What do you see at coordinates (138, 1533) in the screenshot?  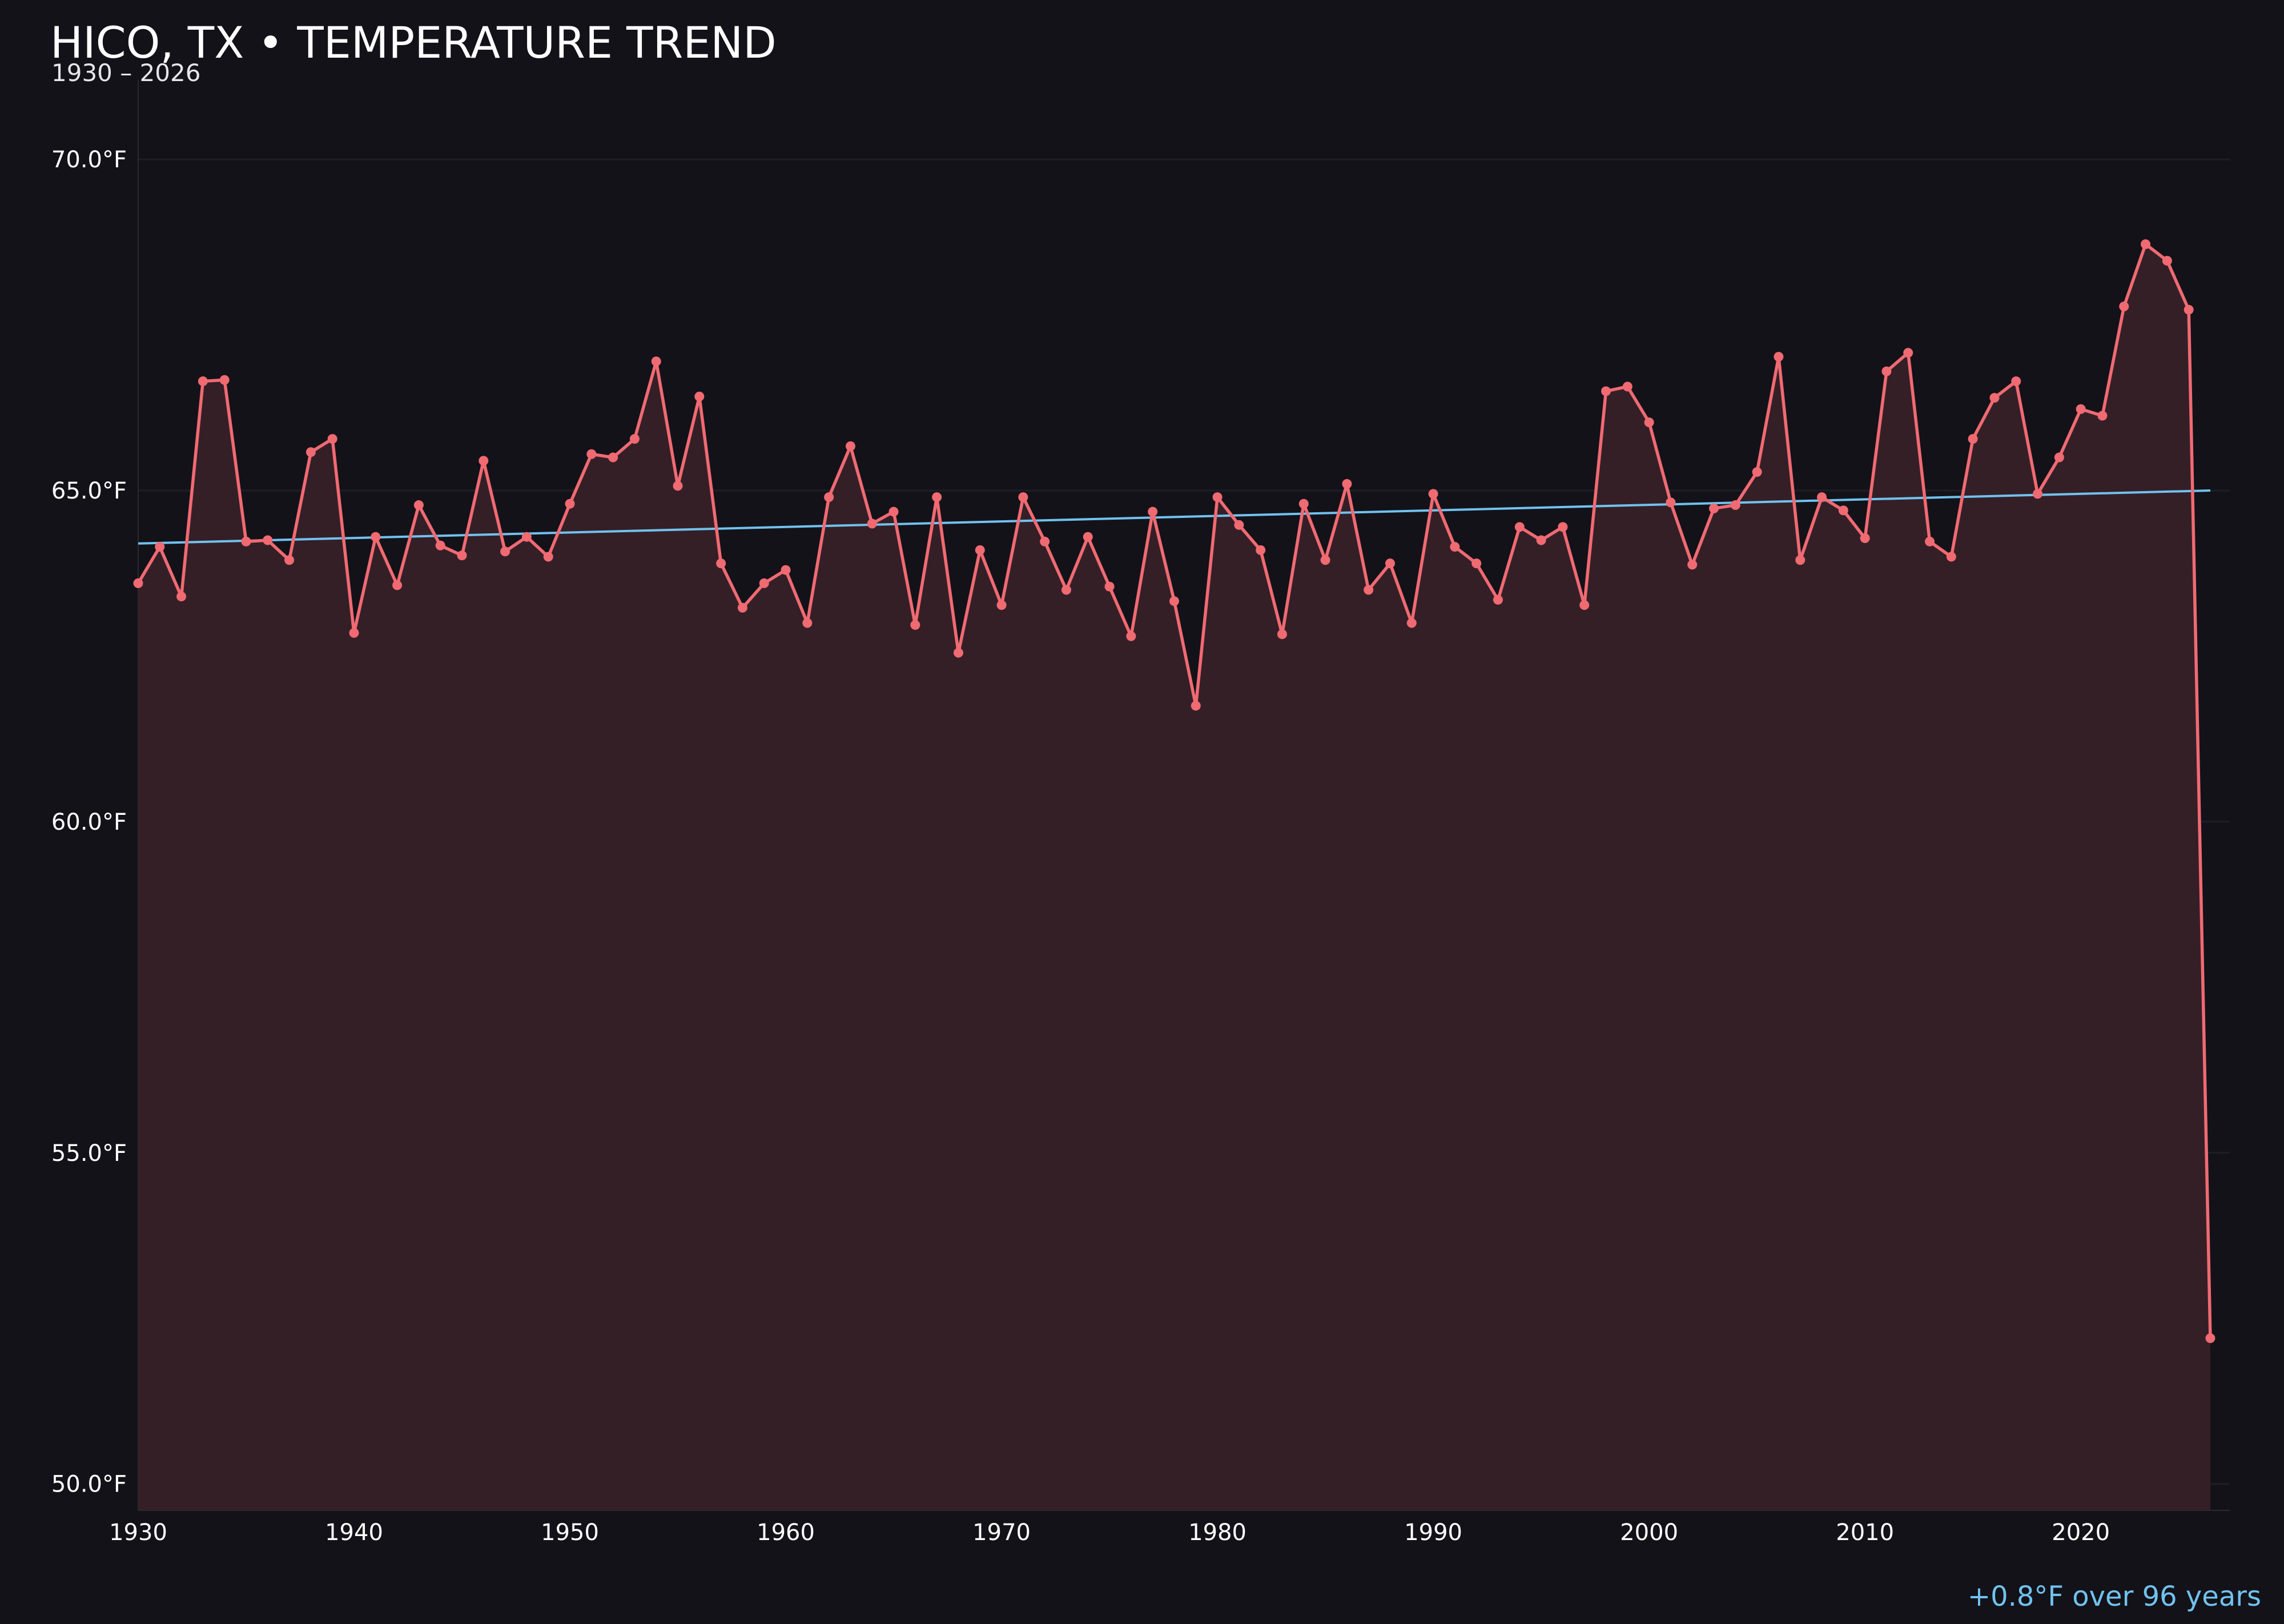 I see `x-tick-label: 1930` at bounding box center [138, 1533].